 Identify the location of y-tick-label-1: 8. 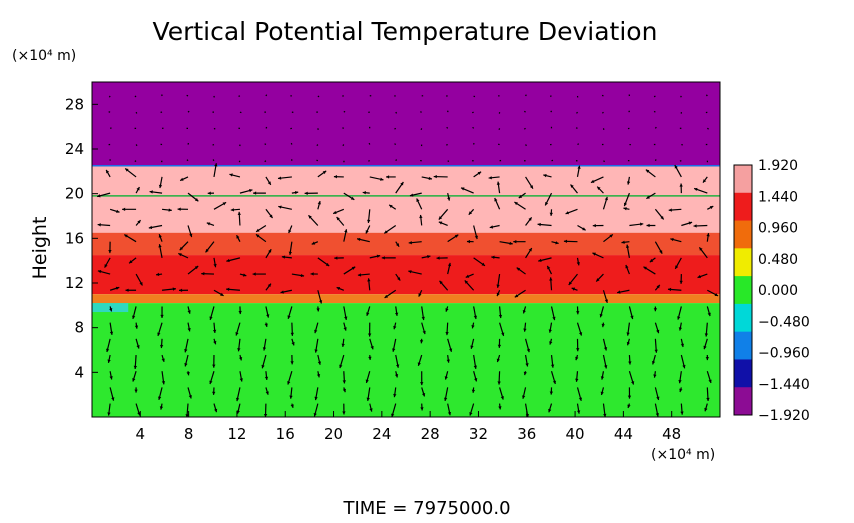
(79, 328).